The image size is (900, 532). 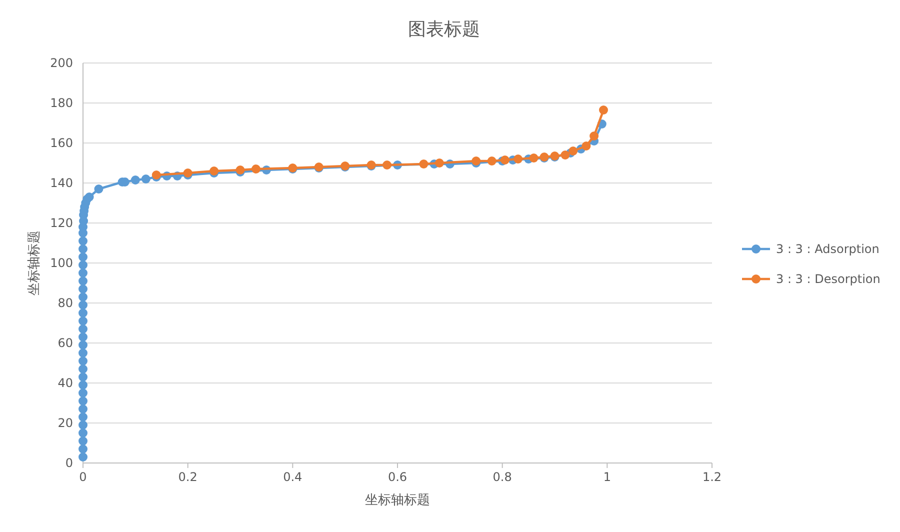 What do you see at coordinates (65, 303) in the screenshot?
I see `y-tick-label: 80` at bounding box center [65, 303].